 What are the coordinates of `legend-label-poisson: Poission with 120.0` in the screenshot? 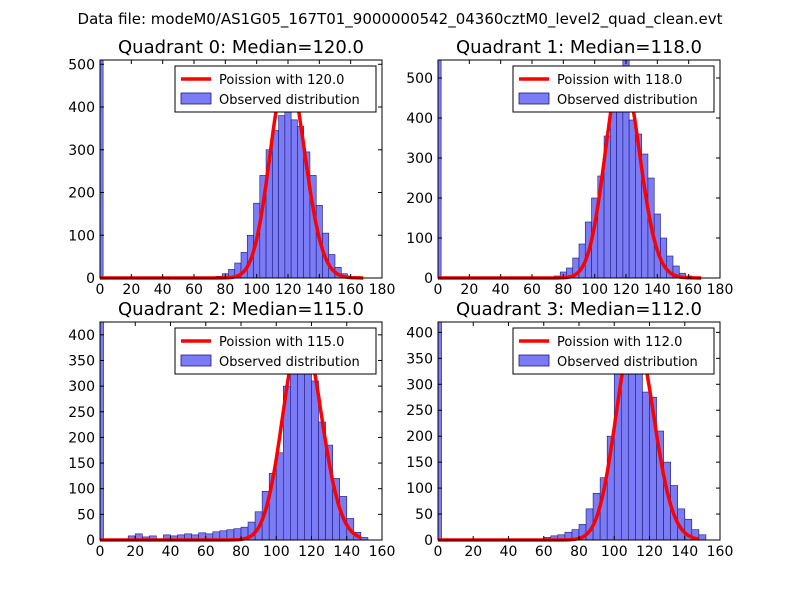 It's located at (281, 80).